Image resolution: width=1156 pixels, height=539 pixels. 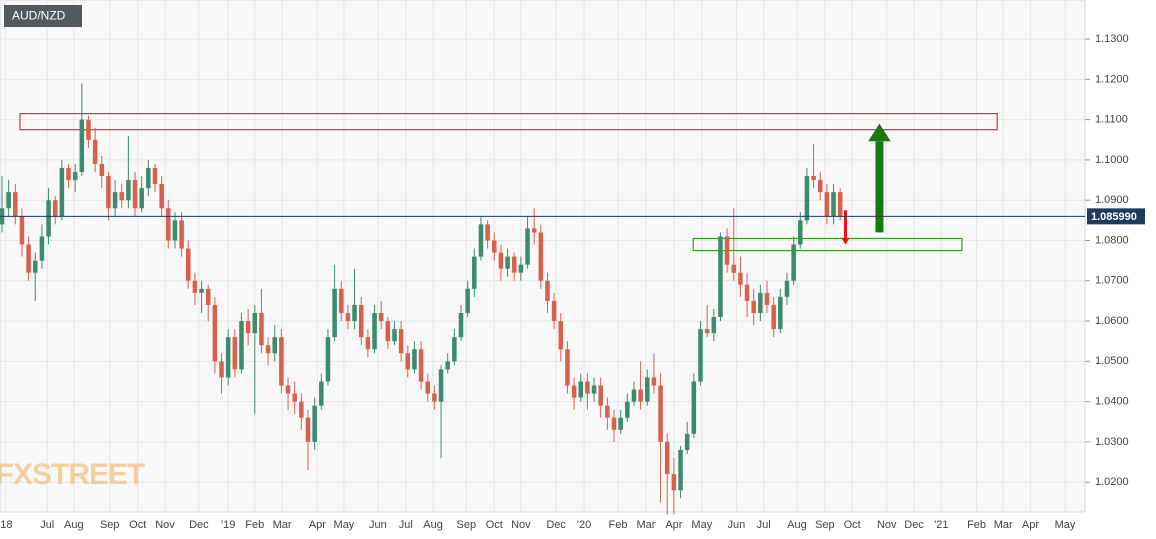 I want to click on y-tick-label: 1.0800, so click(x=1112, y=240).